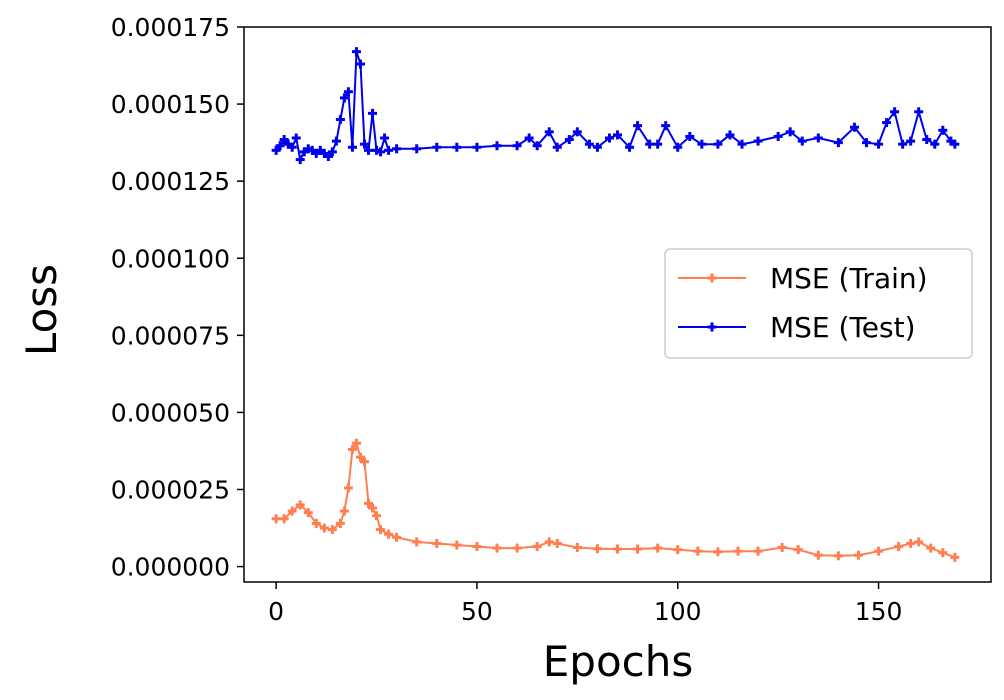 The width and height of the screenshot is (1004, 700). I want to click on y-tick-label: 0.000175, so click(170, 27).